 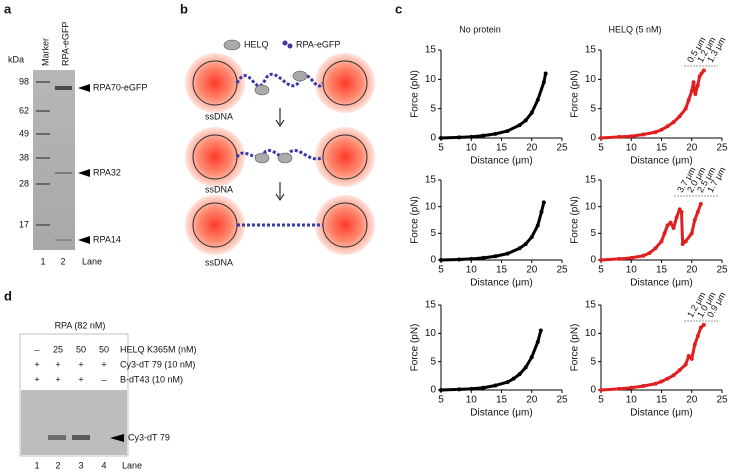 I want to click on lane-header: RPA-eGFP, so click(x=65, y=44).